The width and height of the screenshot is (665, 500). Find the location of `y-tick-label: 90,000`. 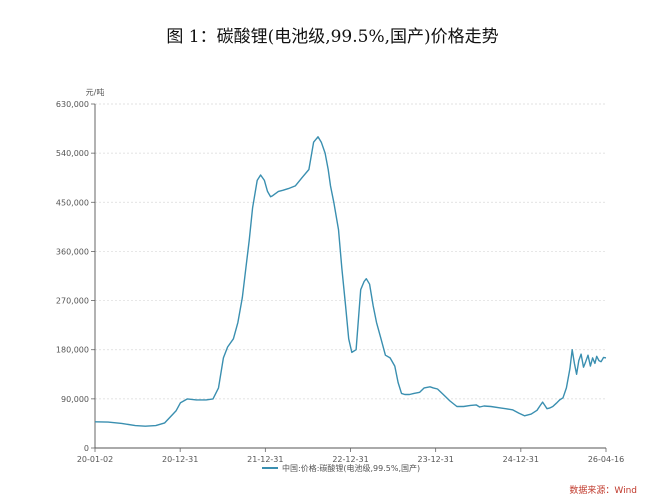

y-tick-label: 90,000 is located at coordinates (75, 399).